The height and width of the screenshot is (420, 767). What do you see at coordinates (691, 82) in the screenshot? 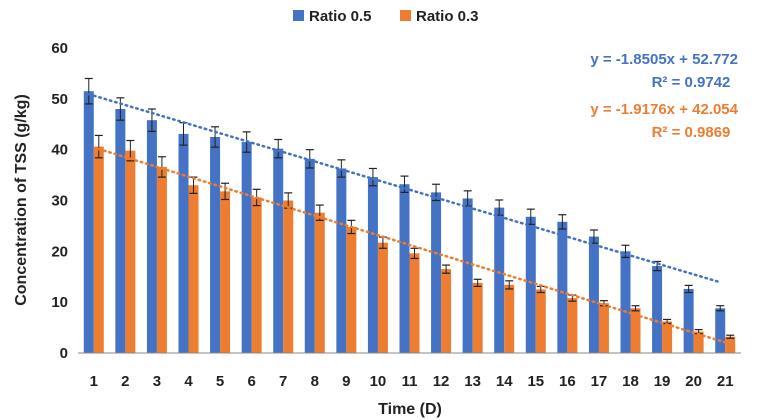
I see `trend-r2-ratio-0-5: R² = 0.9742` at bounding box center [691, 82].